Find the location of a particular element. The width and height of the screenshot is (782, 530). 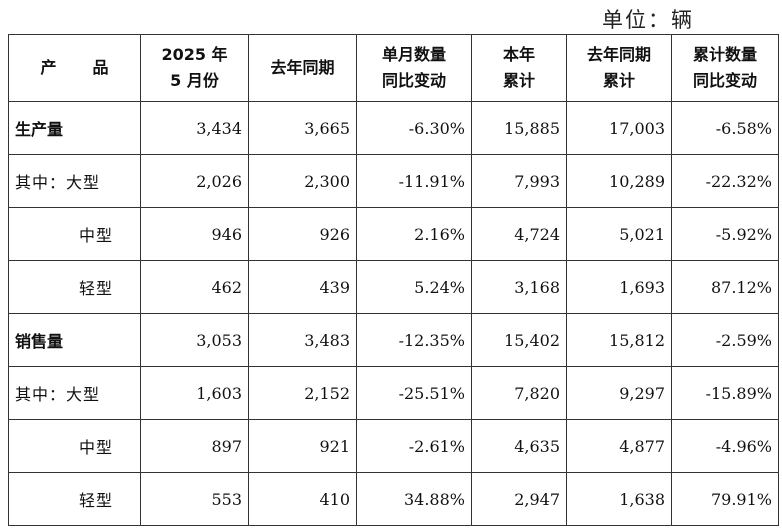

table-cell: -5.92% is located at coordinates (725, 234).